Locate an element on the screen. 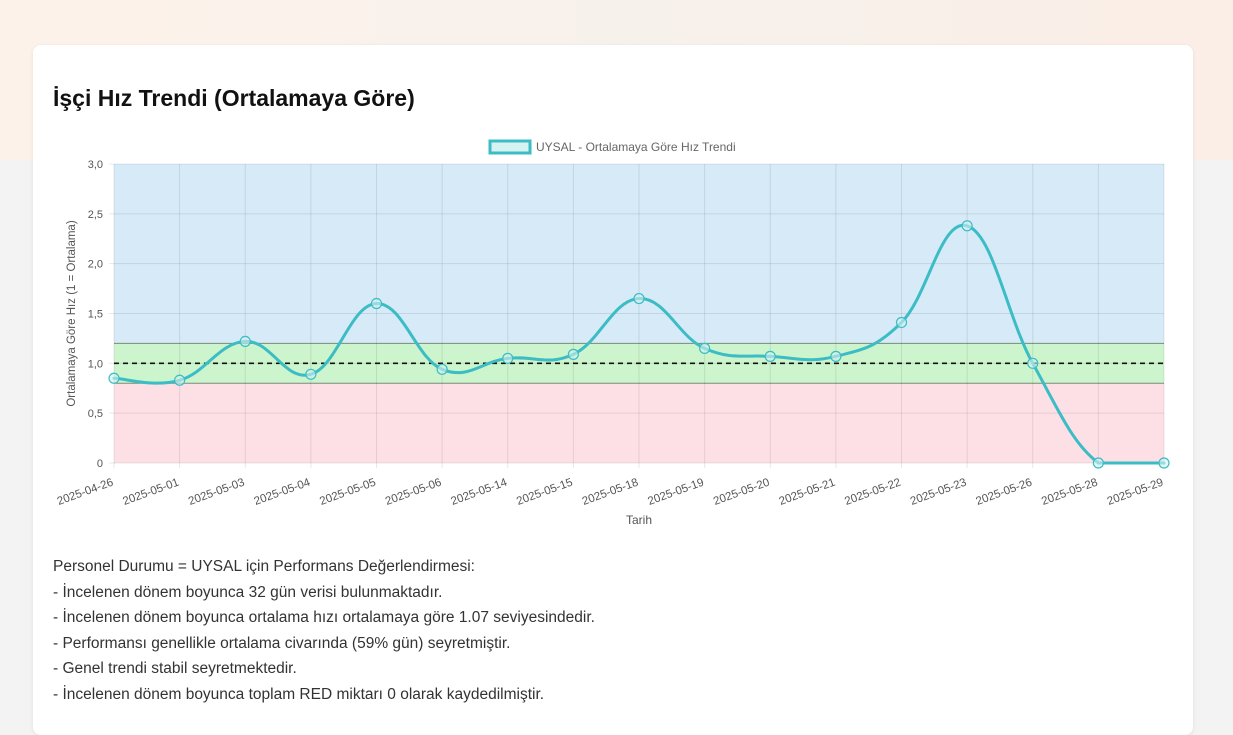  y-tick-label: 2,0 is located at coordinates (95, 265).